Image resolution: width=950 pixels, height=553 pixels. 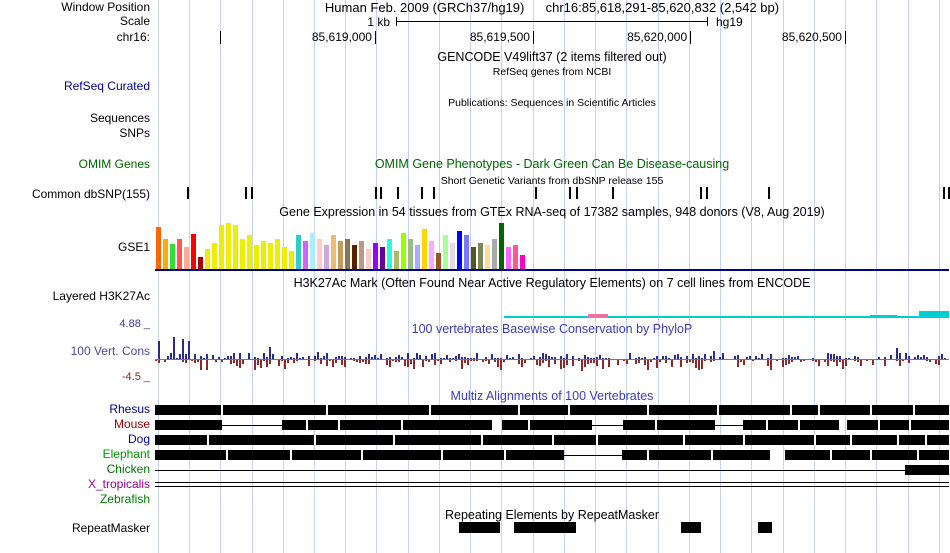 What do you see at coordinates (552, 439) in the screenshot?
I see `multiz-row-dog` at bounding box center [552, 439].